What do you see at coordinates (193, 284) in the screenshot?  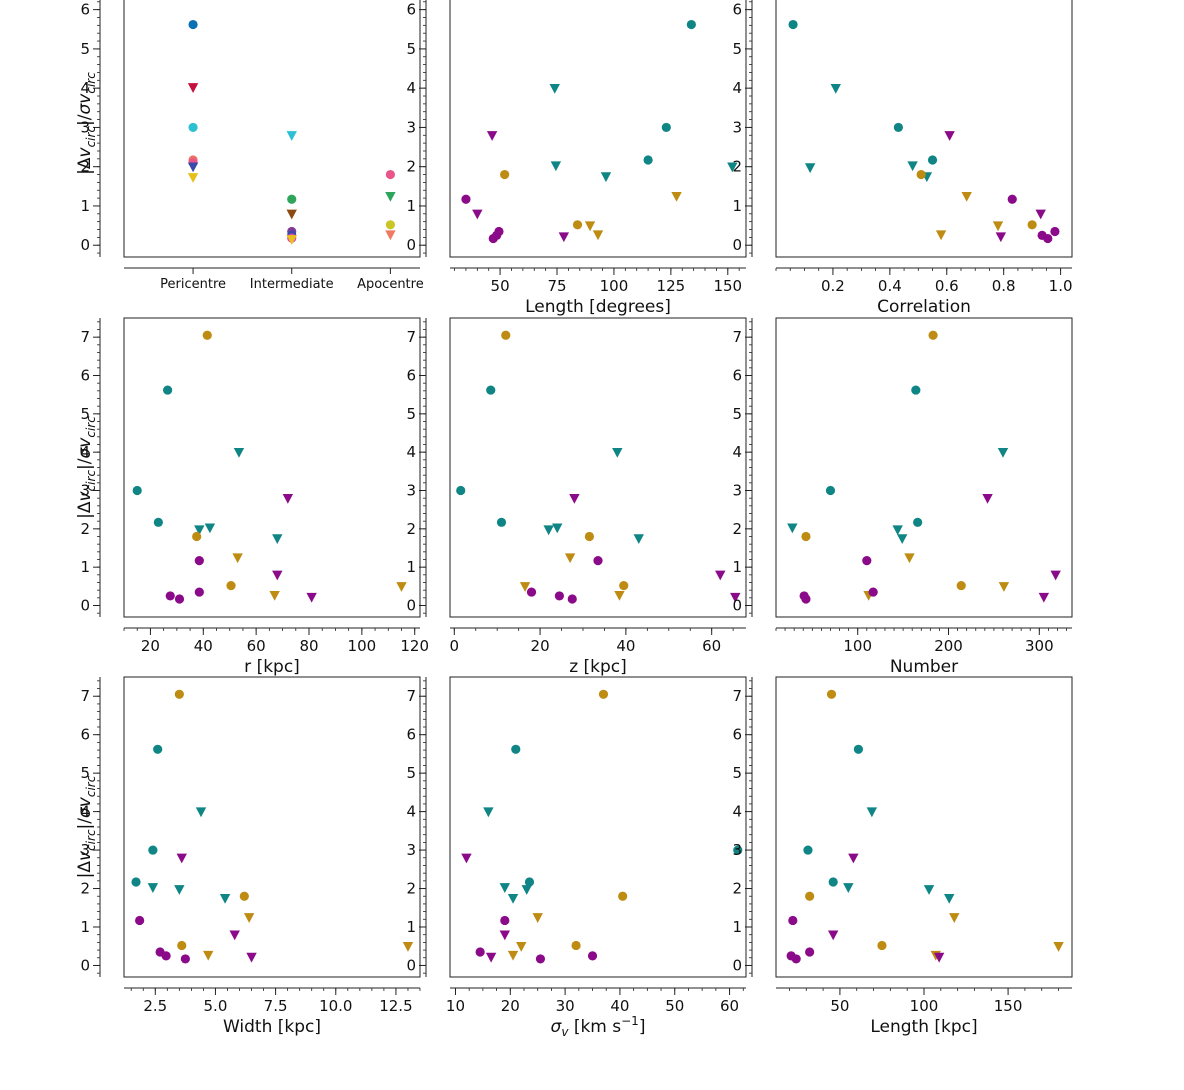 I see `x-category-label: Pericentre` at bounding box center [193, 284].